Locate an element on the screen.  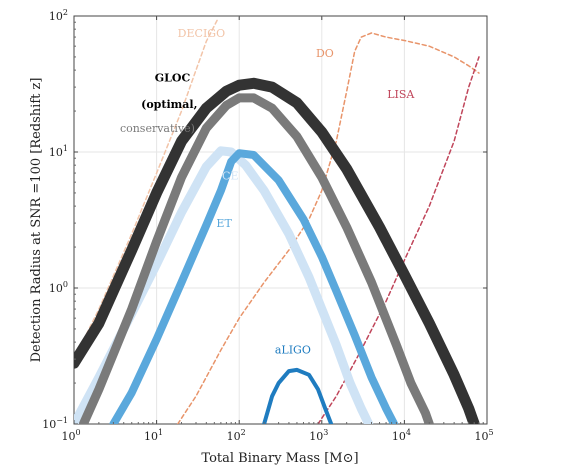
y-tick-label: 10¹ is located at coordinates (58, 151).